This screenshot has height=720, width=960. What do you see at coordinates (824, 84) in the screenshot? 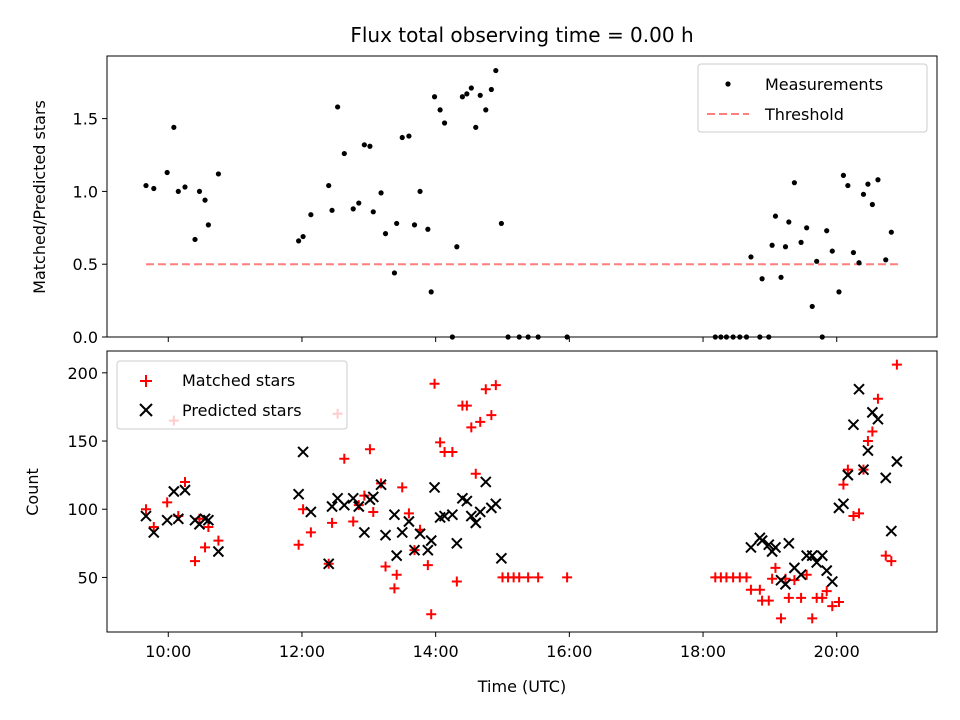
I see `legend-measurements-label: Measurements` at bounding box center [824, 84].